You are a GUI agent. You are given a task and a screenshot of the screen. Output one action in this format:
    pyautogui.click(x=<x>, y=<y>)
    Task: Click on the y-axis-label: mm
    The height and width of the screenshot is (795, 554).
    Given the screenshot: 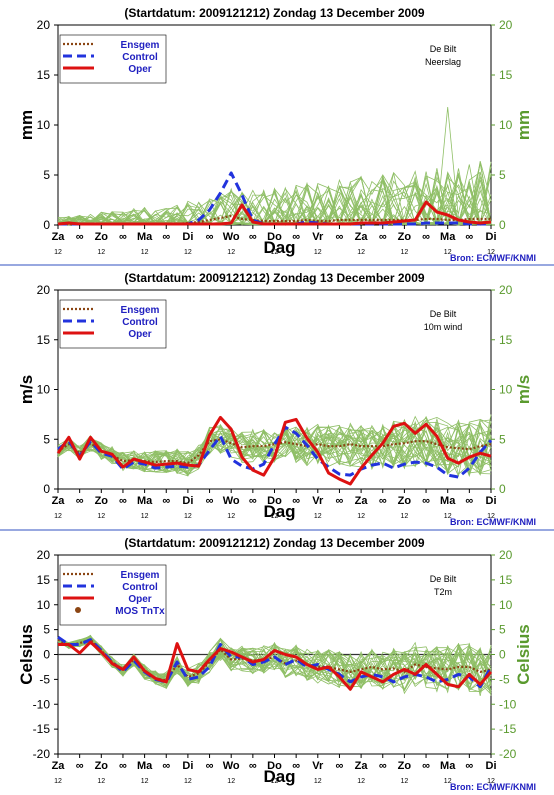 What is the action you would take?
    pyautogui.click(x=26, y=125)
    